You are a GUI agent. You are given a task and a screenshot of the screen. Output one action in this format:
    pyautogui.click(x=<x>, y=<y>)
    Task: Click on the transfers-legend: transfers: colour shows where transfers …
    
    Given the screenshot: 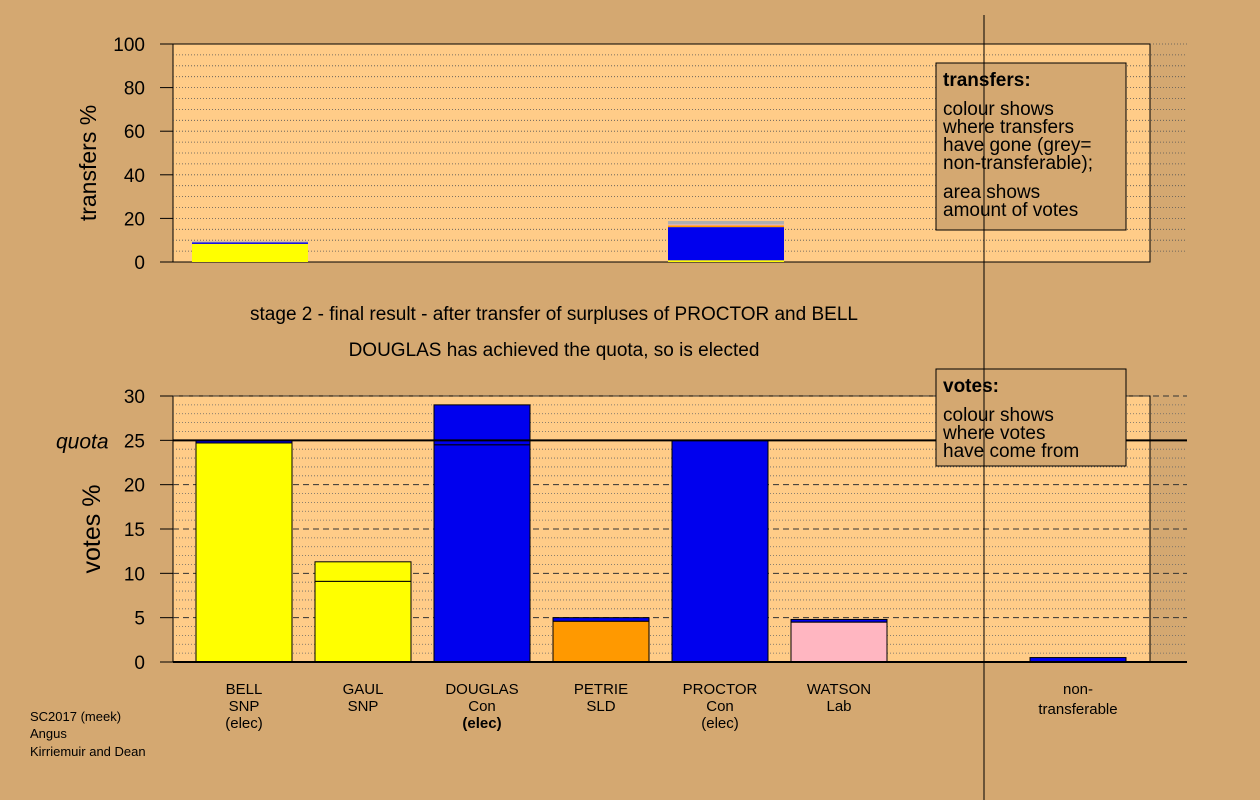 What is the action you would take?
    pyautogui.click(x=1031, y=146)
    